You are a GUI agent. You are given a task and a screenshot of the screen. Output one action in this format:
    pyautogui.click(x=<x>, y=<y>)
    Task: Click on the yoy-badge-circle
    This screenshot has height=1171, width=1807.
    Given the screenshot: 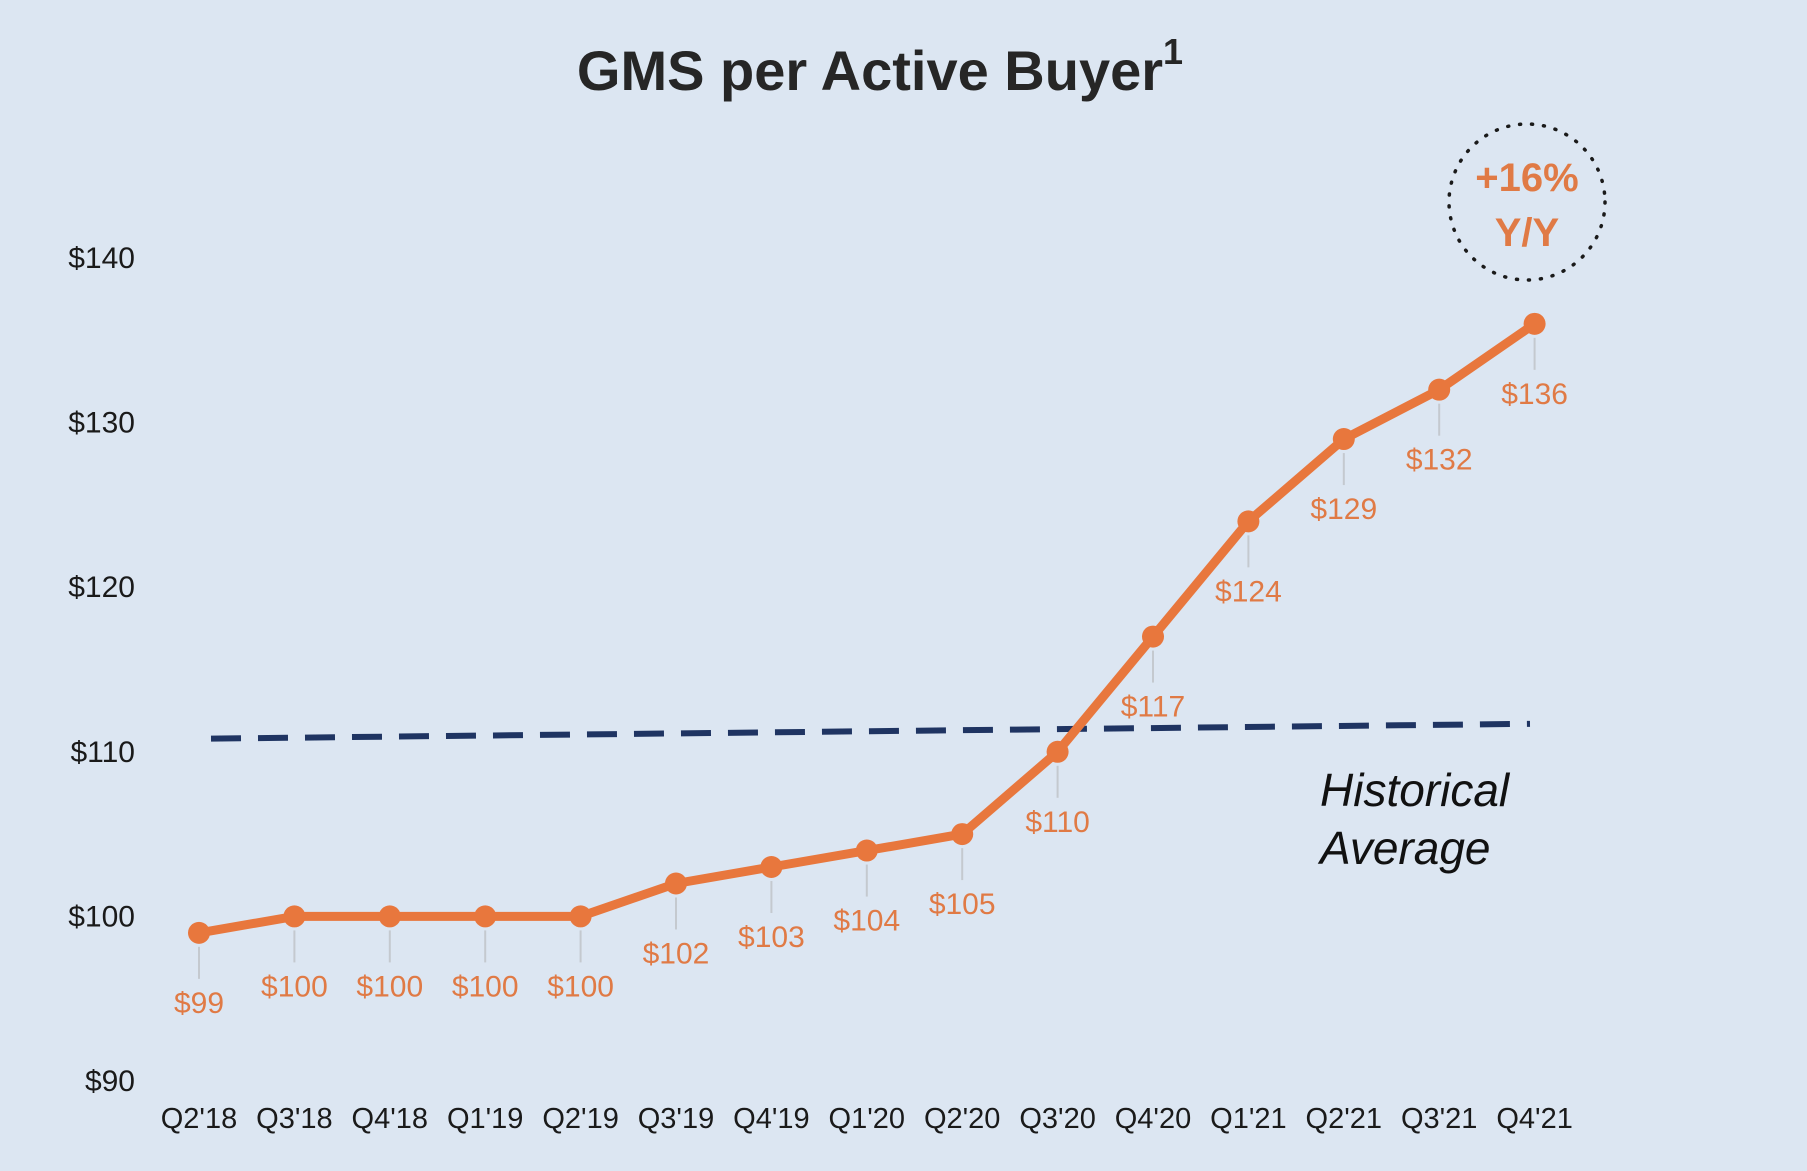 What is the action you would take?
    pyautogui.click(x=1527, y=202)
    